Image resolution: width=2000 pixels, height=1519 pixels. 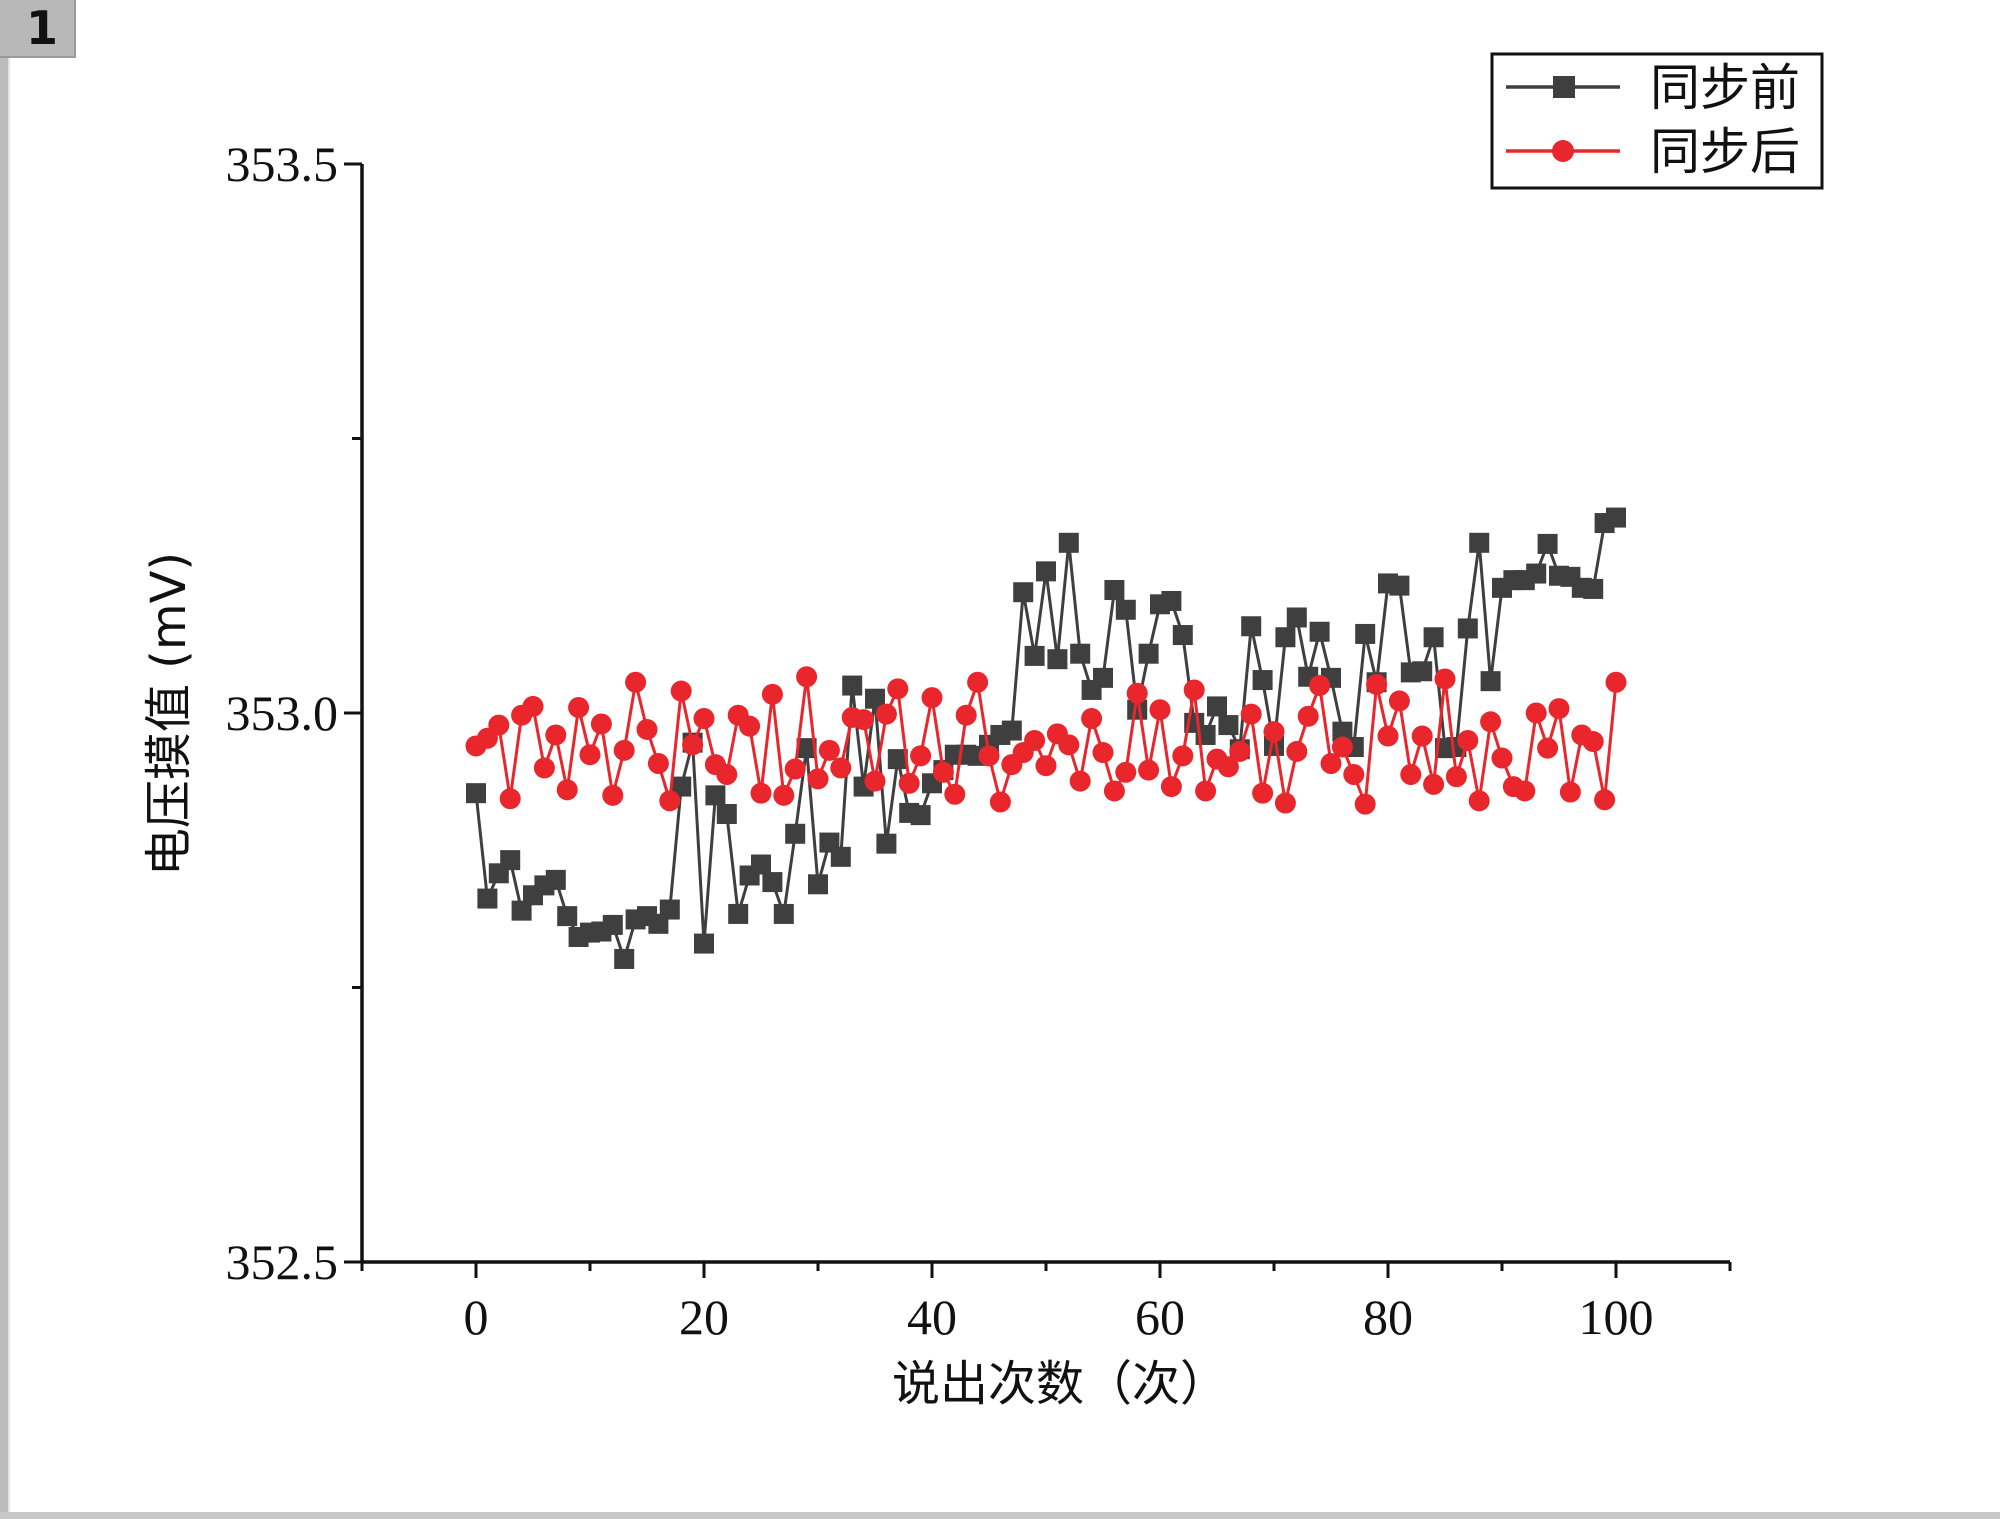 What do you see at coordinates (38, 29) in the screenshot?
I see `page-number-badge: 1` at bounding box center [38, 29].